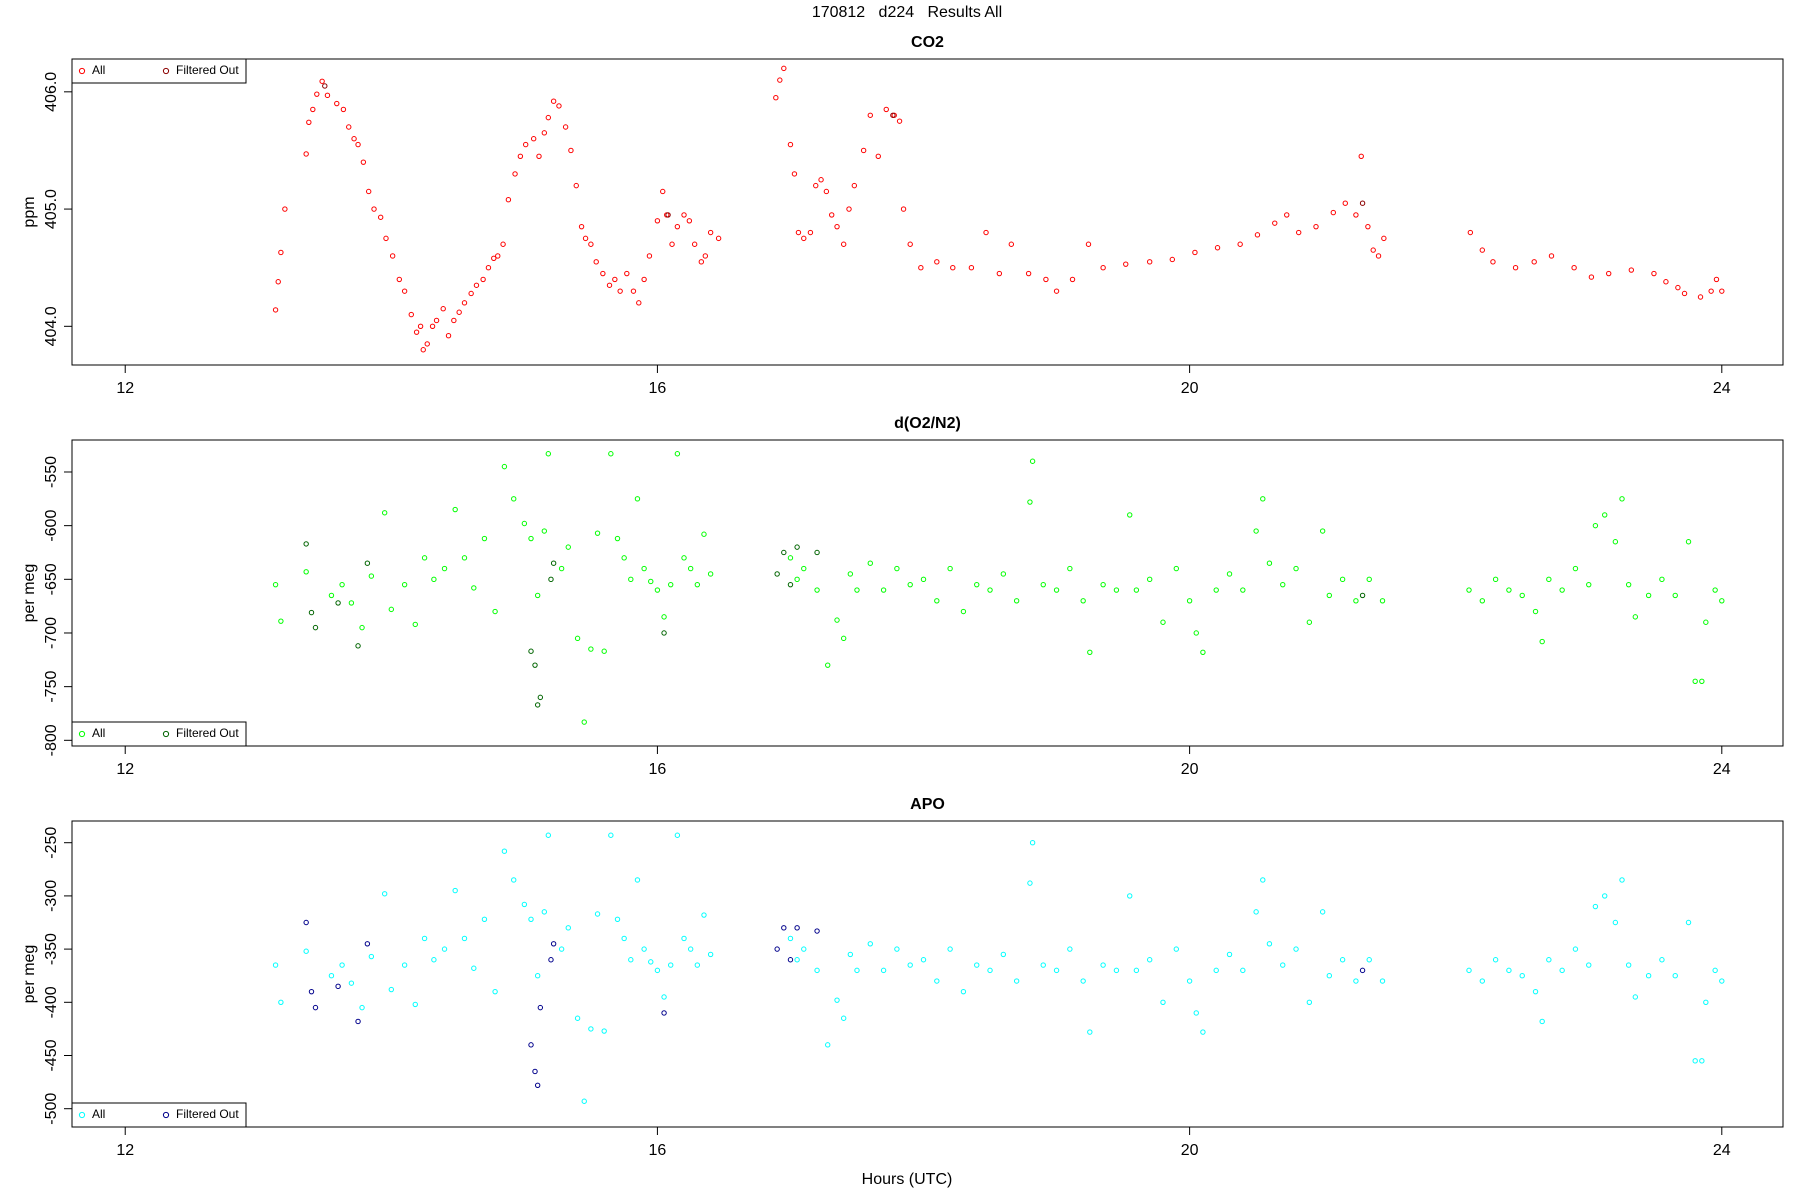 This screenshot has width=1800, height=1200. Describe the element at coordinates (166, 71) in the screenshot. I see `legend-marker` at that location.